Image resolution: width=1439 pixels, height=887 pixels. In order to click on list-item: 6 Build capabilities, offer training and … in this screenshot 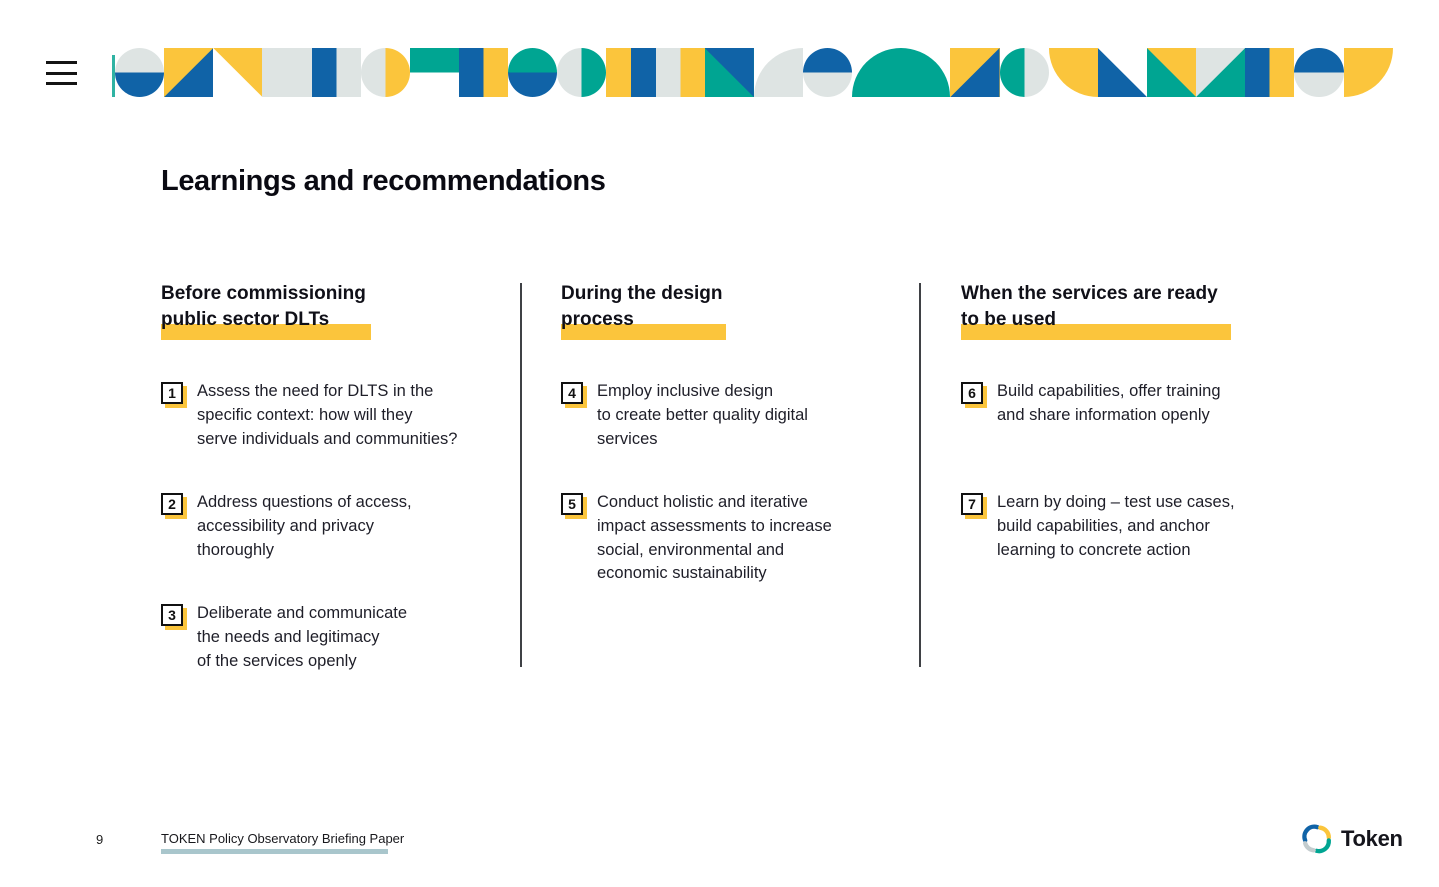, I will do `click(1091, 404)`.